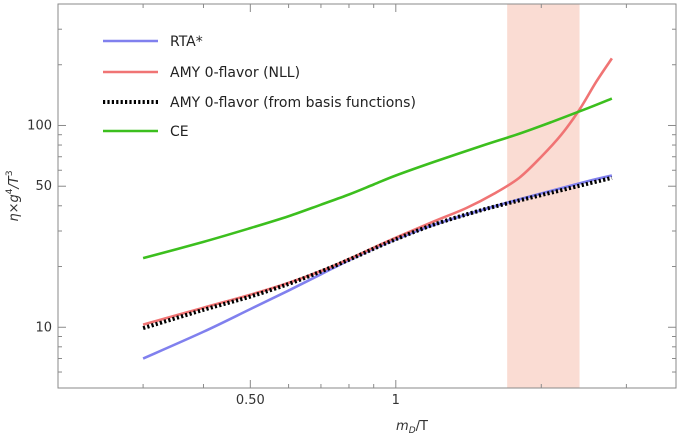 The image size is (681, 435). I want to click on legend-label-1: AMY 0-flavor (NLL), so click(235, 73).